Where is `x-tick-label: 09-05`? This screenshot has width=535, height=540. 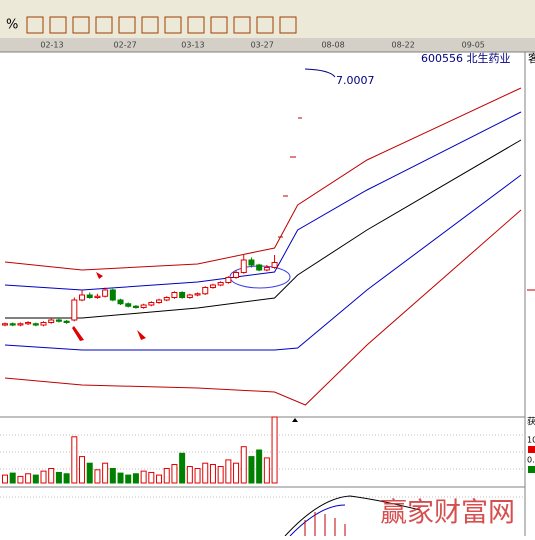 x-tick-label: 09-05 is located at coordinates (473, 45).